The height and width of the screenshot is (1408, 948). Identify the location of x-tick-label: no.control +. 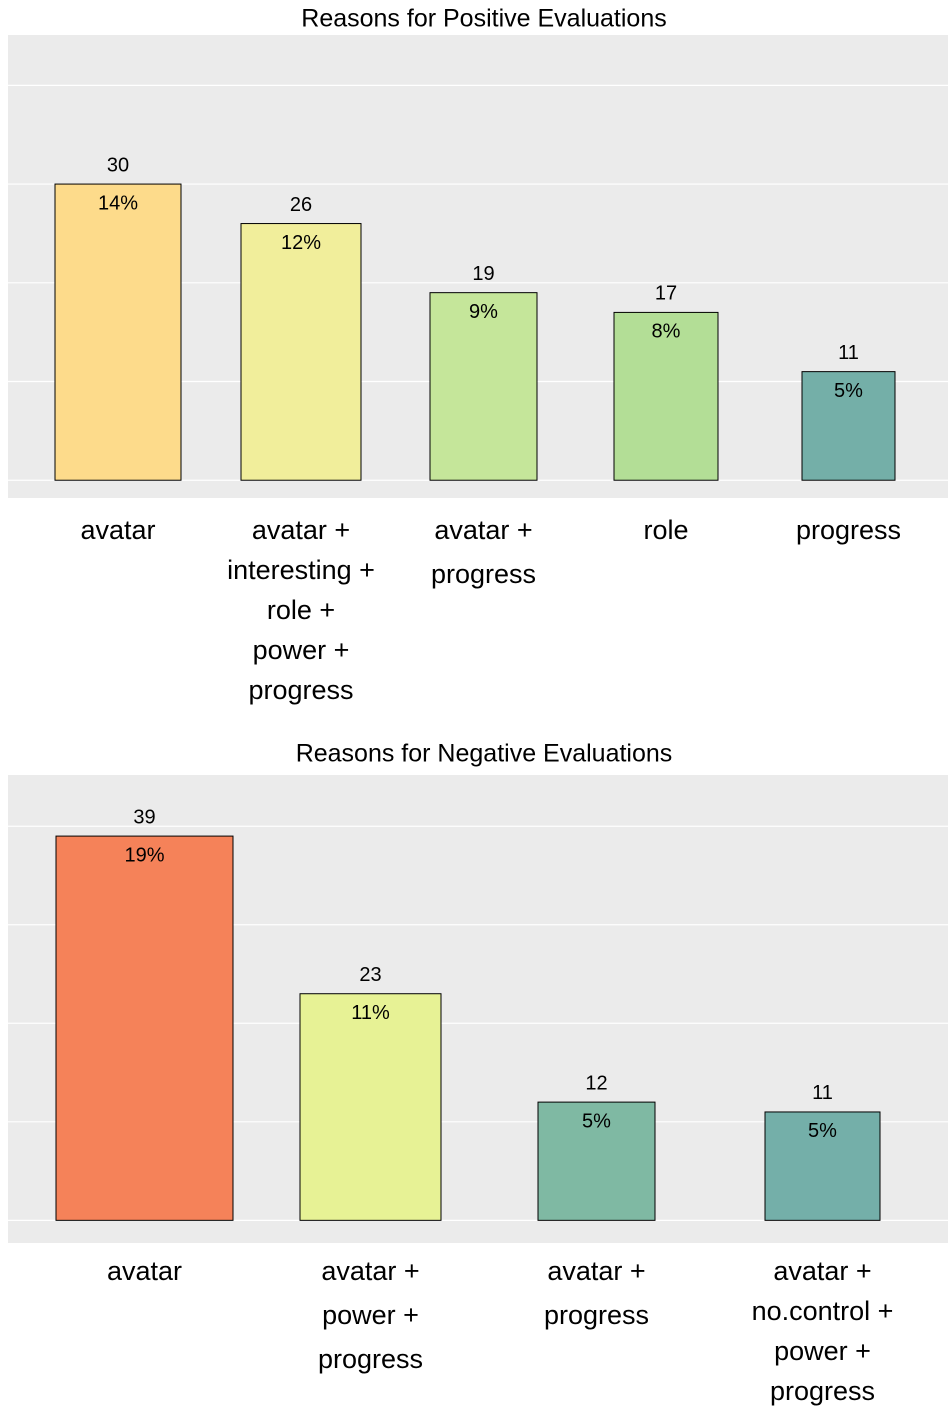
(823, 1311).